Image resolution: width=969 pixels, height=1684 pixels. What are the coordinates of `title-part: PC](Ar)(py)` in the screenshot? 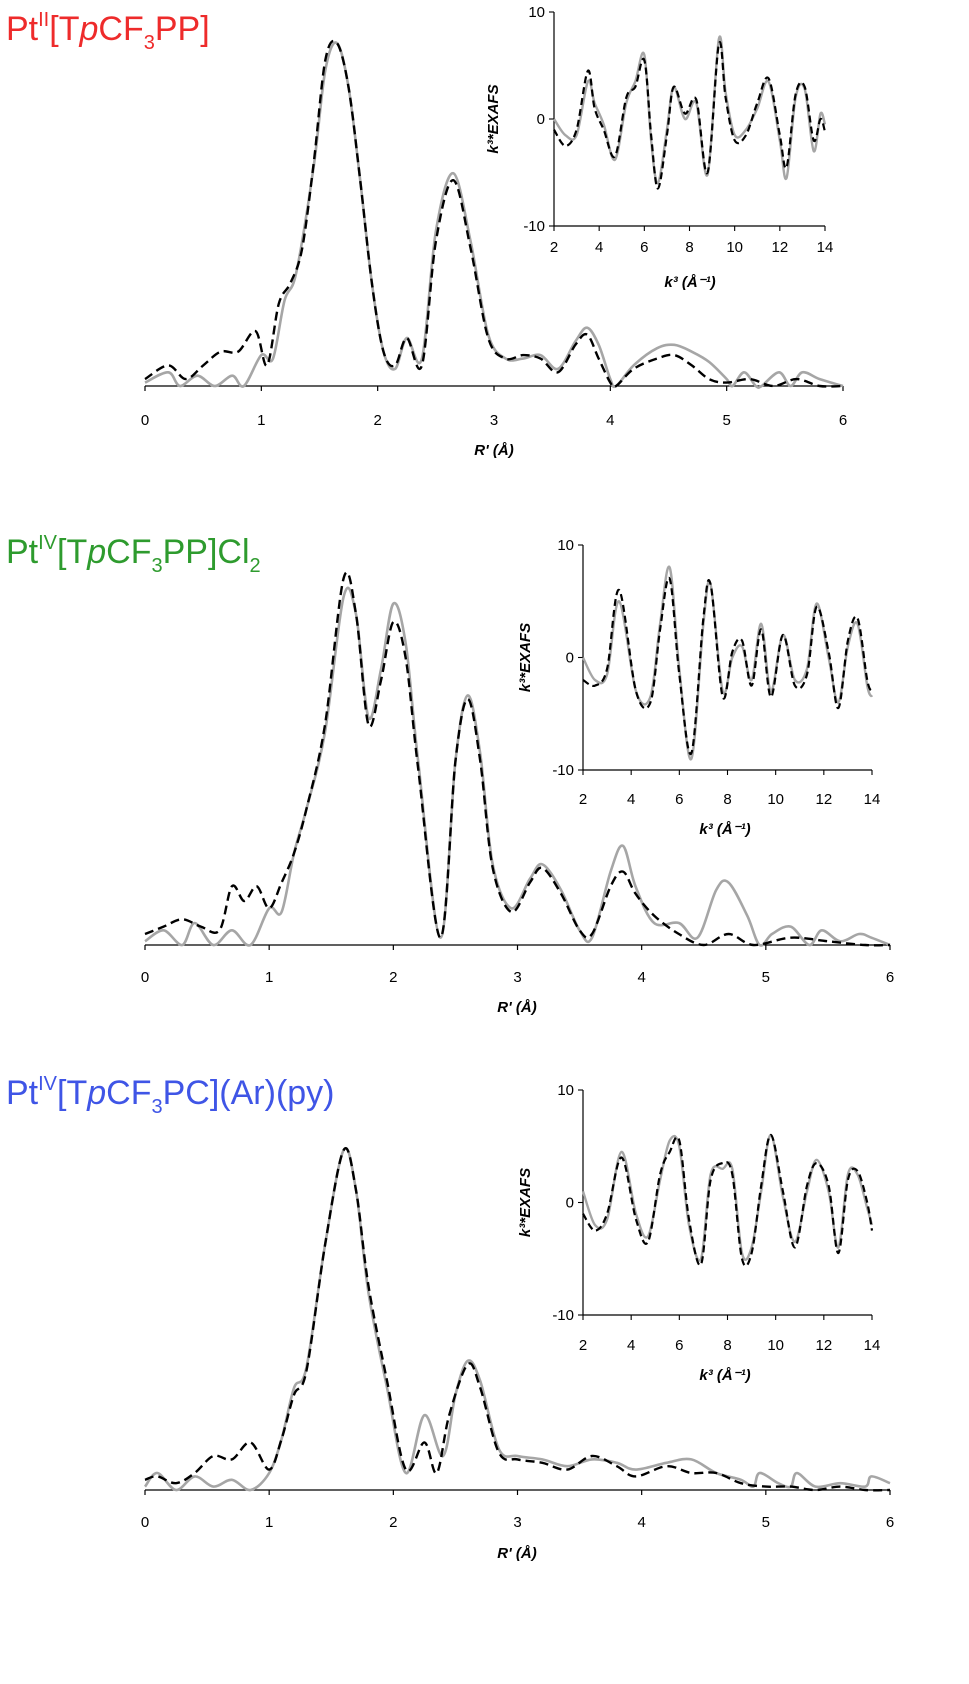 It's located at (249, 1093).